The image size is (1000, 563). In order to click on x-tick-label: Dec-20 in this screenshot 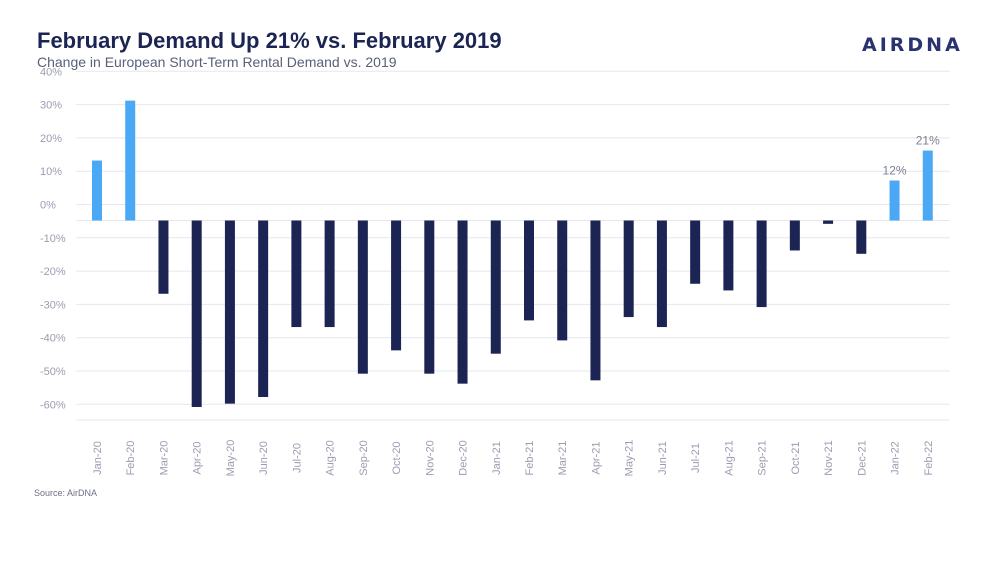, I will do `click(464, 457)`.